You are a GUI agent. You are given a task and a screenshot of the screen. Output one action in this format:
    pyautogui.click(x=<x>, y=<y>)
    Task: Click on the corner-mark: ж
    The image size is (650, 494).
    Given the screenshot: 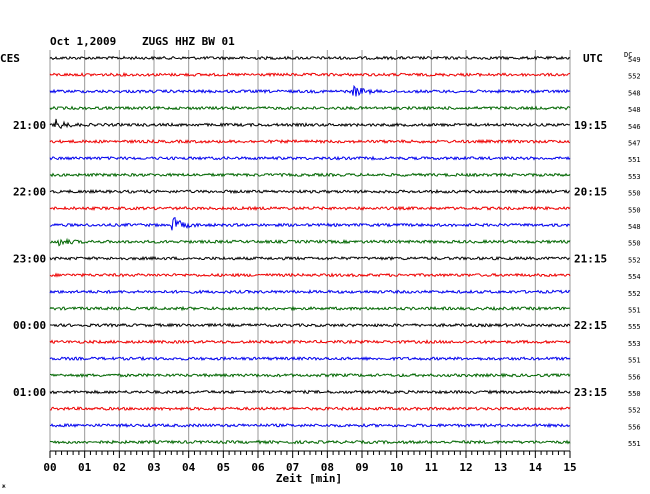 What is the action you would take?
    pyautogui.click(x=4, y=486)
    